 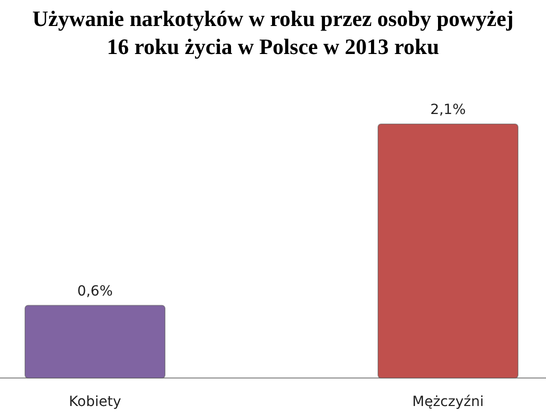 What do you see at coordinates (95, 291) in the screenshot?
I see `data-label: 0,6%` at bounding box center [95, 291].